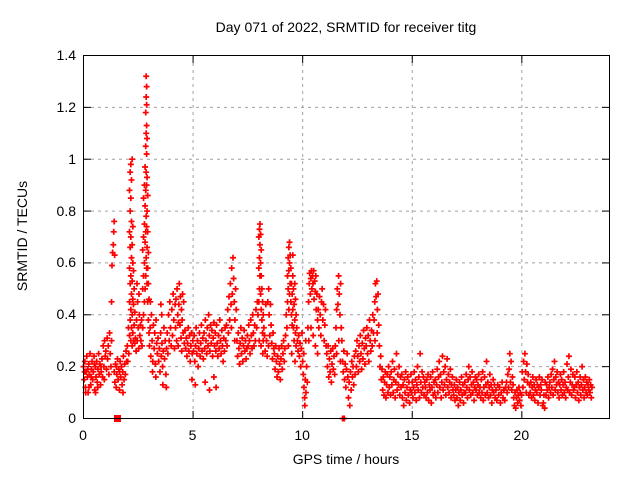 This screenshot has height=480, width=640. Describe the element at coordinates (72, 158) in the screenshot. I see `y-tick-label: 1` at that location.